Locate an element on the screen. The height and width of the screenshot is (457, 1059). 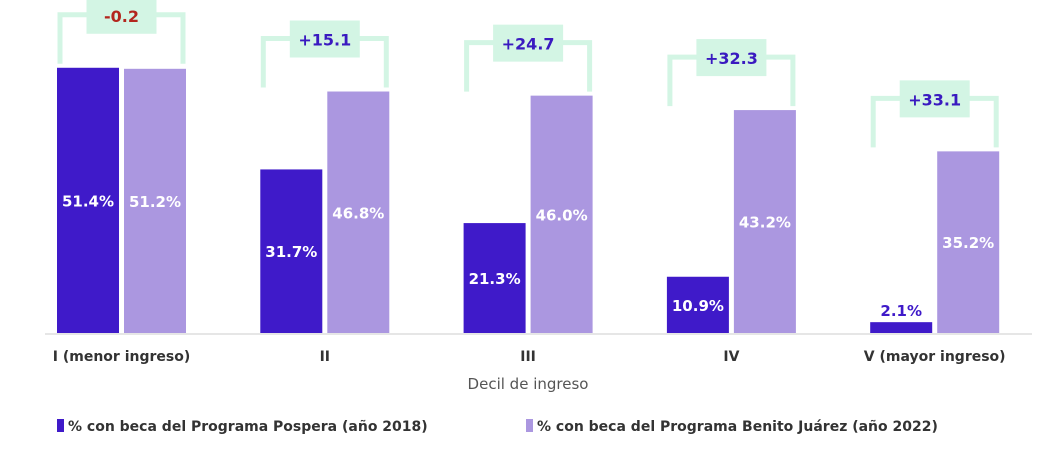
data-label: 46.0% is located at coordinates (562, 215).